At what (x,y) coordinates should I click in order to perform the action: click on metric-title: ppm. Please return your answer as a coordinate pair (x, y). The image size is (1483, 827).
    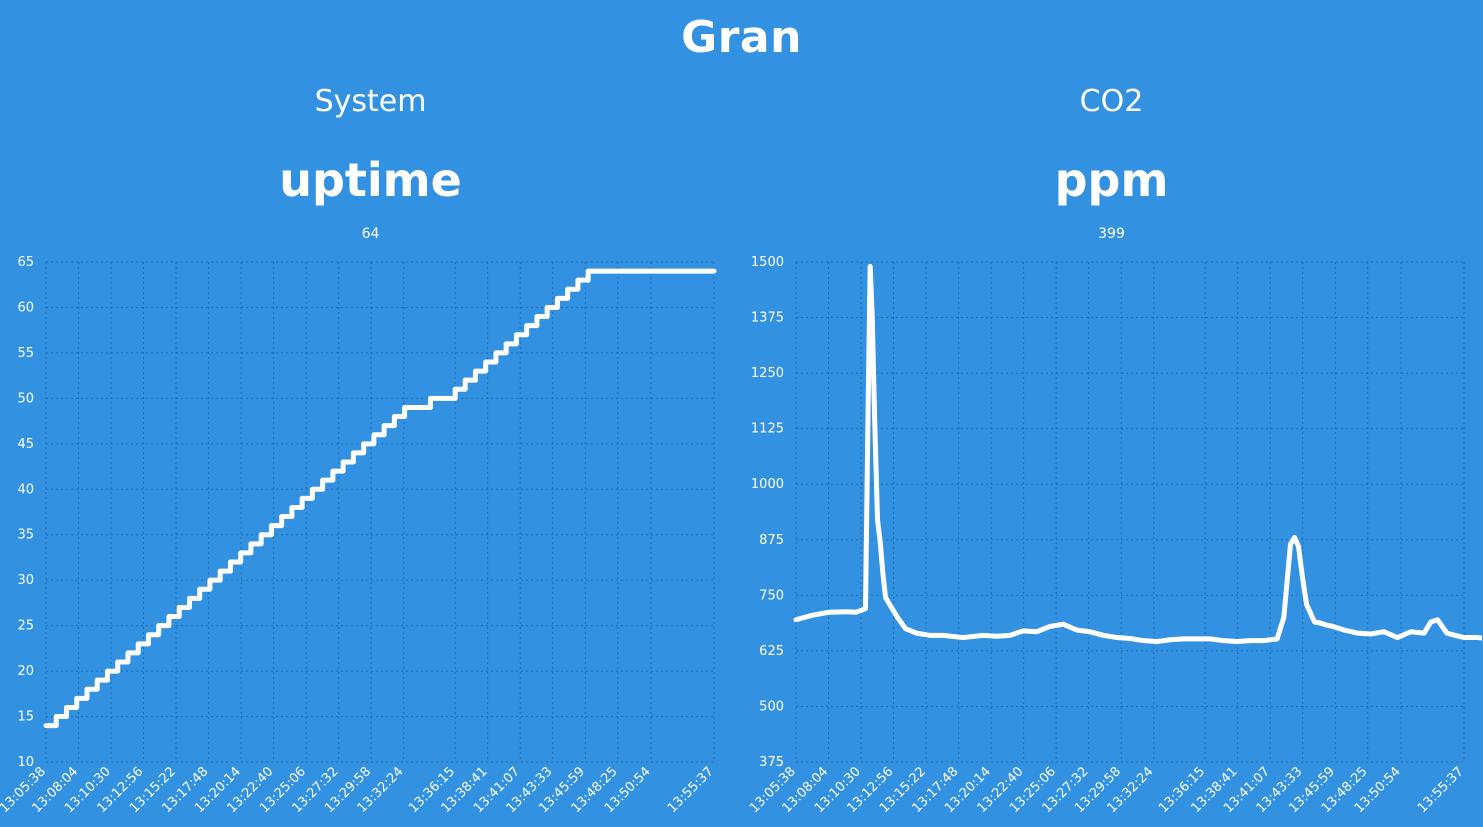
    Looking at the image, I should click on (1111, 180).